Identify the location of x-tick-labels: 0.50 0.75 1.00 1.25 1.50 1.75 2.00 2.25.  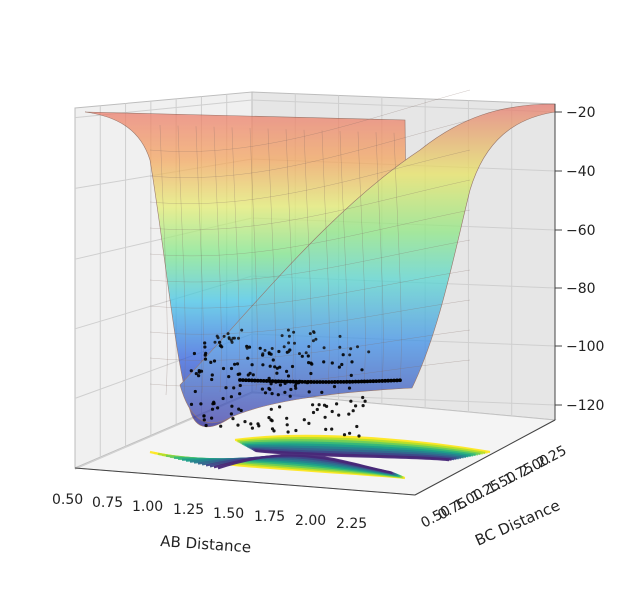
(209, 512).